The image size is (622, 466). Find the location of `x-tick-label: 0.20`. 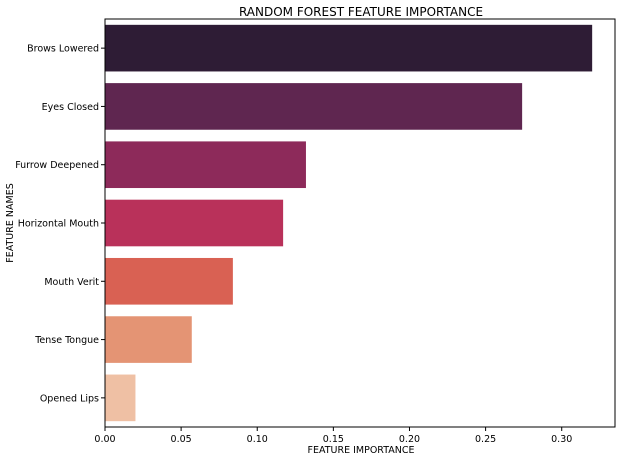

x-tick-label: 0.20 is located at coordinates (409, 439).